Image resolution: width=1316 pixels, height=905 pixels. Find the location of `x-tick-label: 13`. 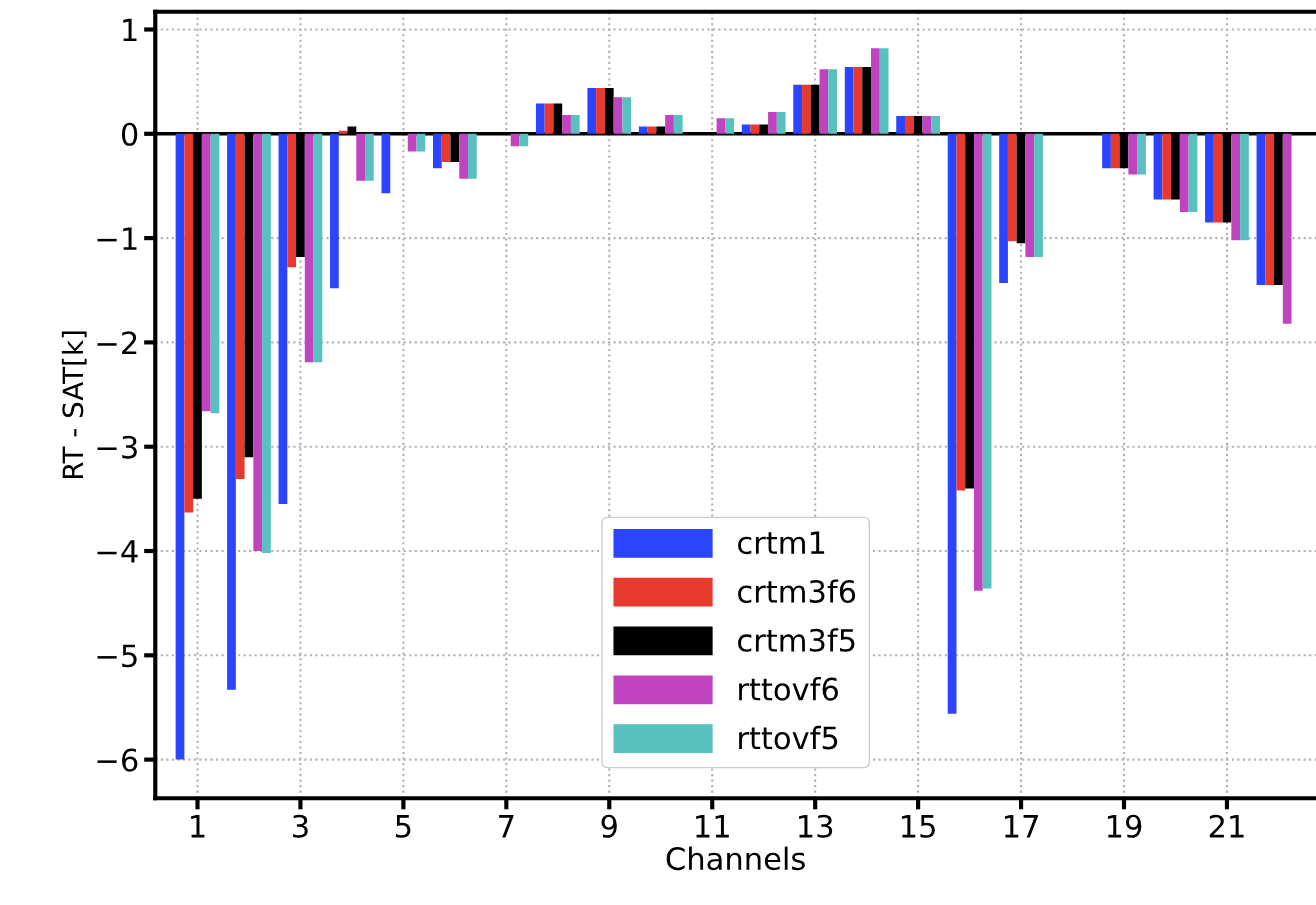

x-tick-label: 13 is located at coordinates (816, 826).